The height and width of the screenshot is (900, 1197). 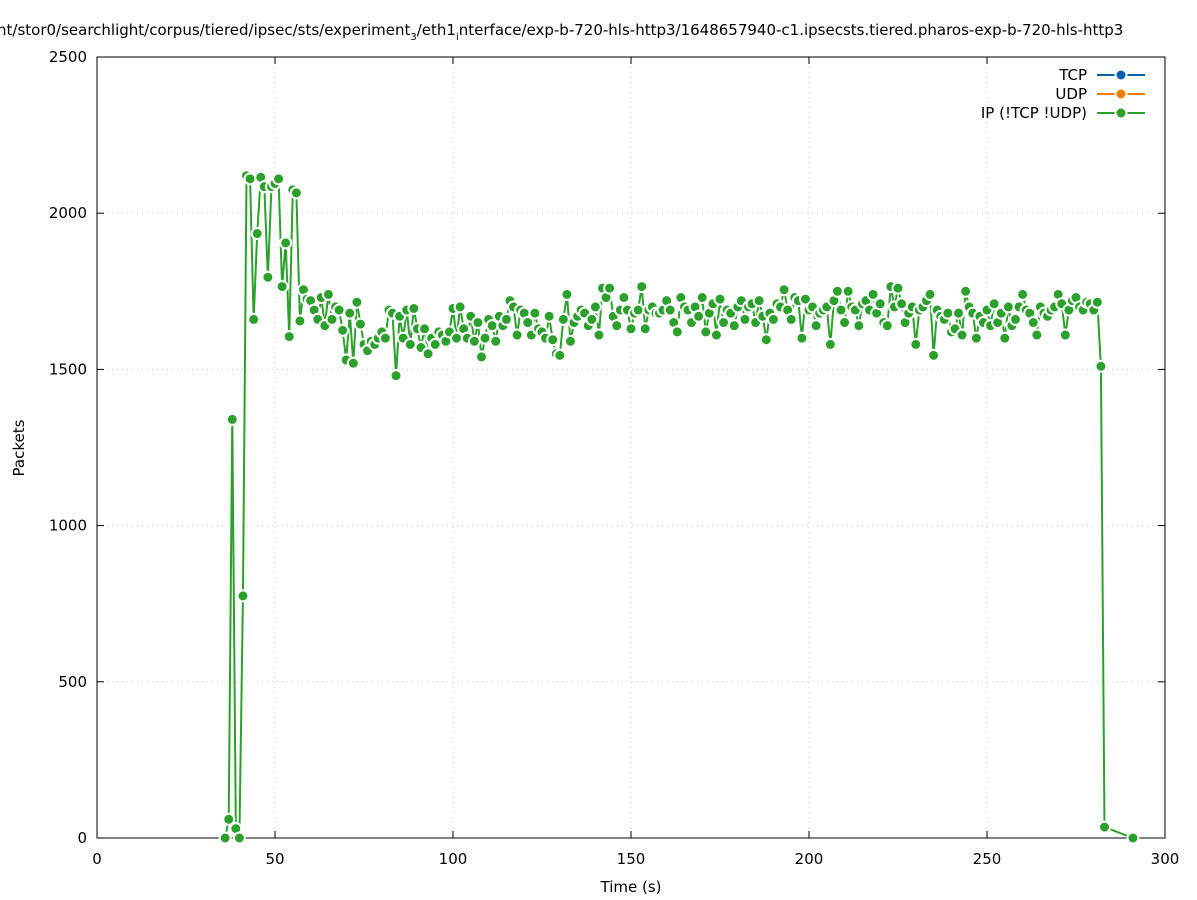 What do you see at coordinates (68, 57) in the screenshot?
I see `y-tick-label: 2500` at bounding box center [68, 57].